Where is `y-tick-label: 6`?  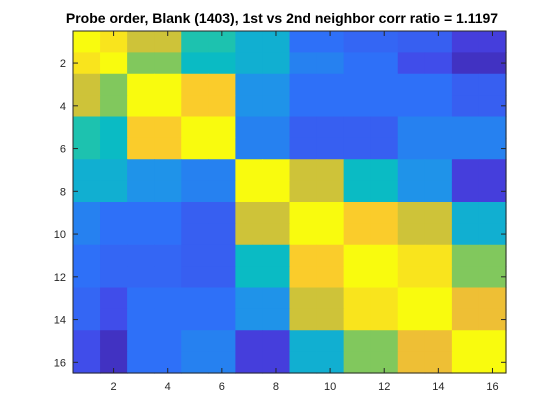 y-tick-label: 6 is located at coordinates (63, 150).